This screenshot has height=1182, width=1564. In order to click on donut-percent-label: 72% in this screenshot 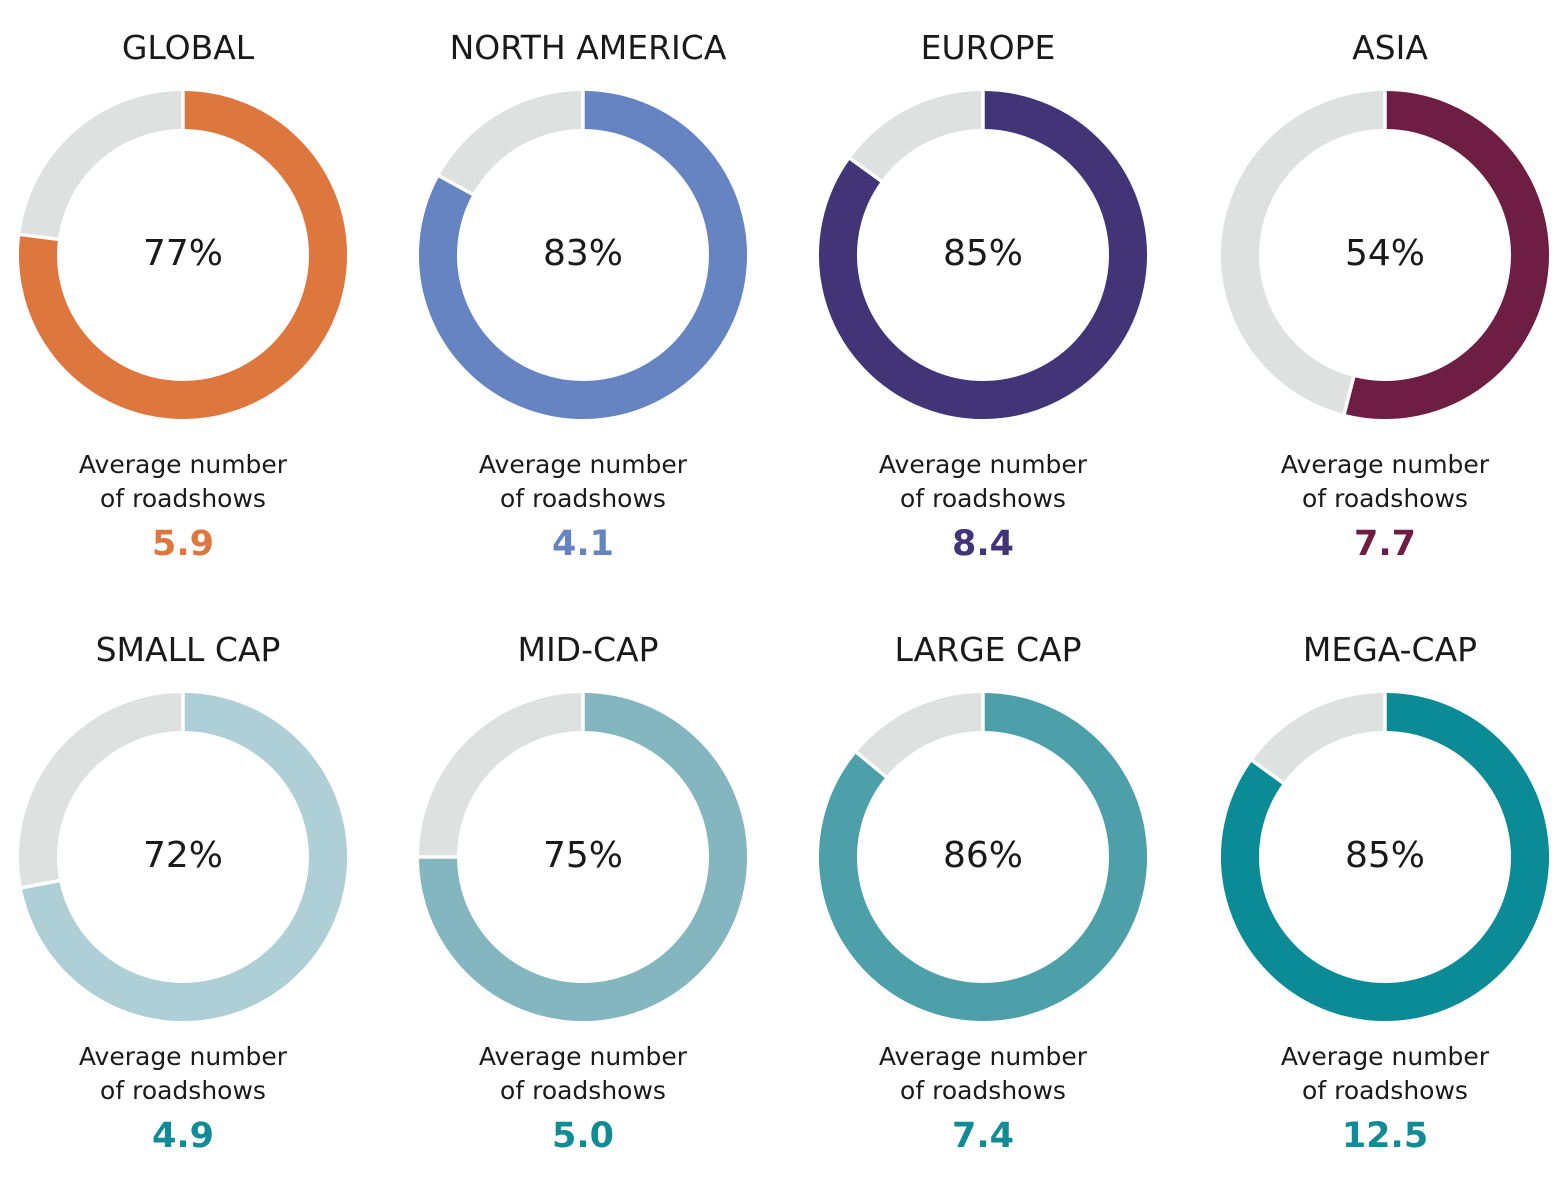, I will do `click(182, 855)`.